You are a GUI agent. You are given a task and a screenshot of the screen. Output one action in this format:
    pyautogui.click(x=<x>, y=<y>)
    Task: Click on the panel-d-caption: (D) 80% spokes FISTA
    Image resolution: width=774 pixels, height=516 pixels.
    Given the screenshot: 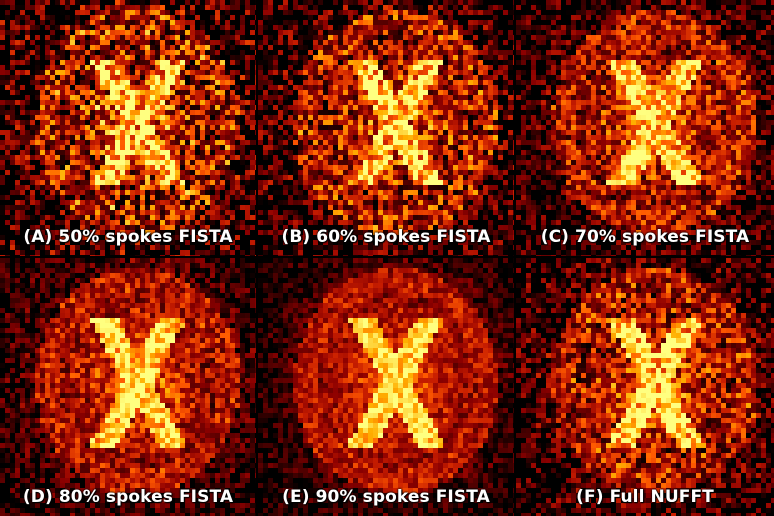 What is the action you would take?
    pyautogui.click(x=128, y=497)
    